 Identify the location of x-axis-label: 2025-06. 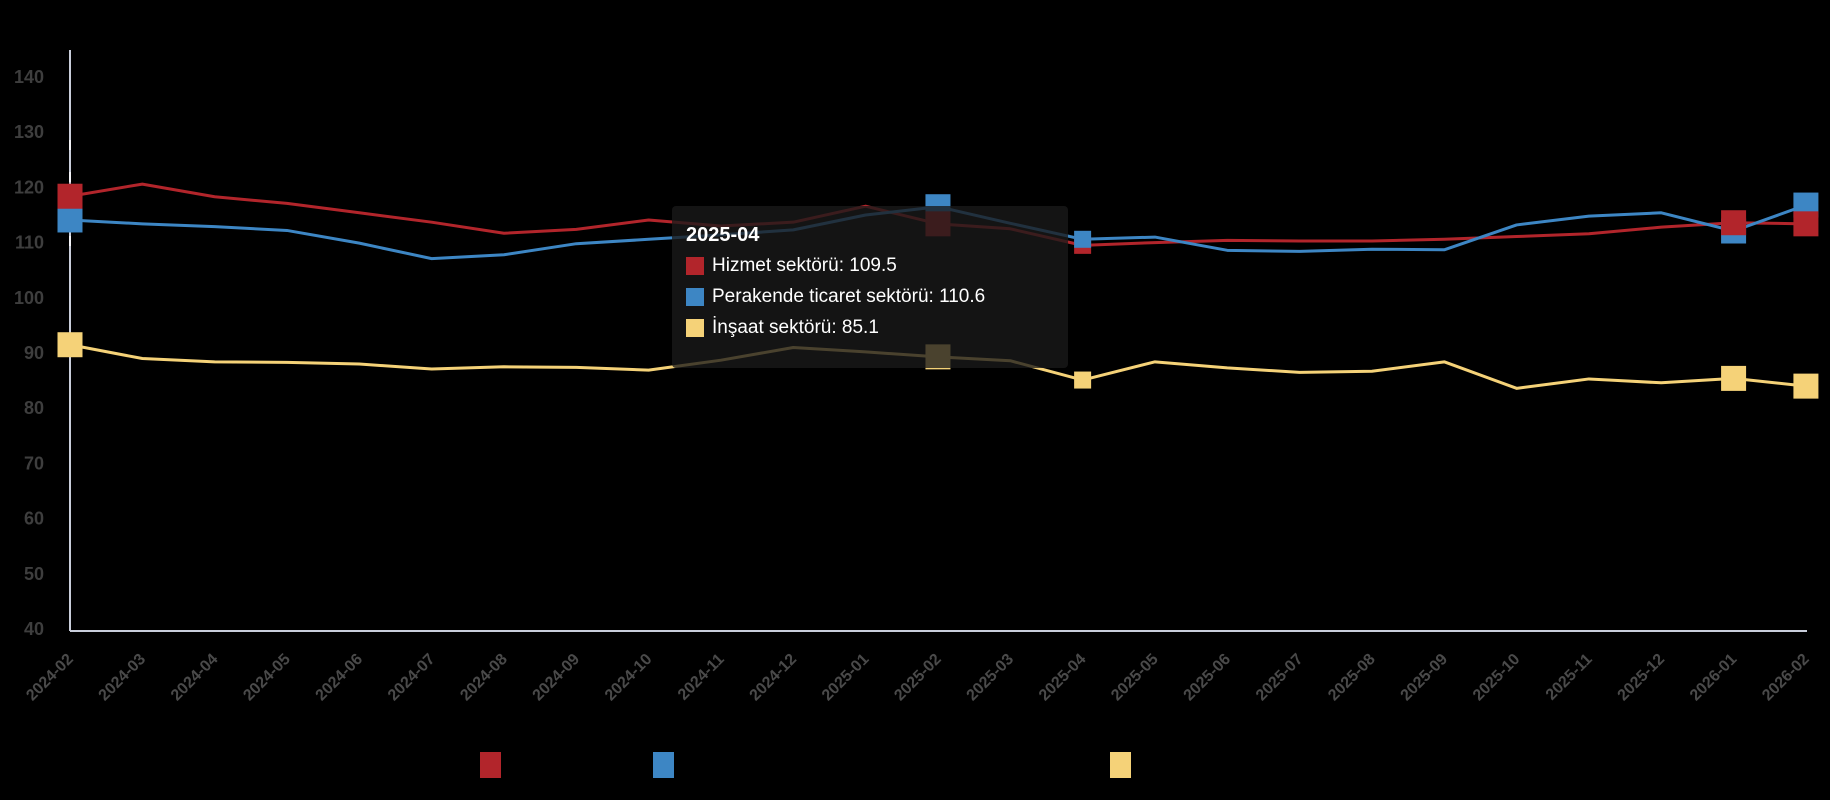
(1208, 678).